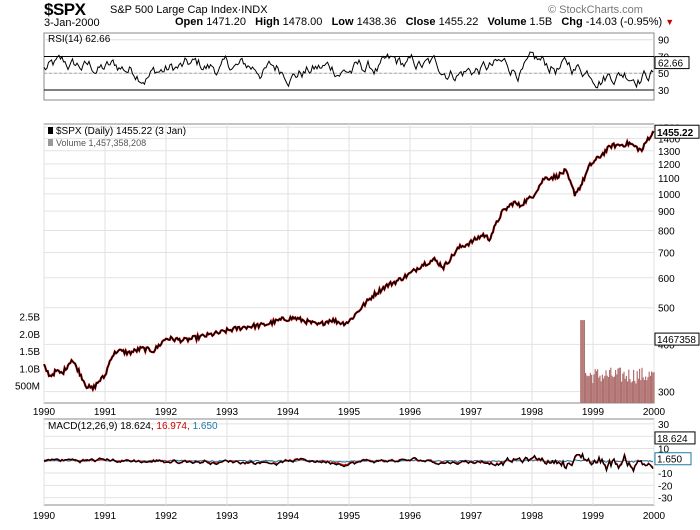  What do you see at coordinates (666, 232) in the screenshot?
I see `price-tick-label: 800` at bounding box center [666, 232].